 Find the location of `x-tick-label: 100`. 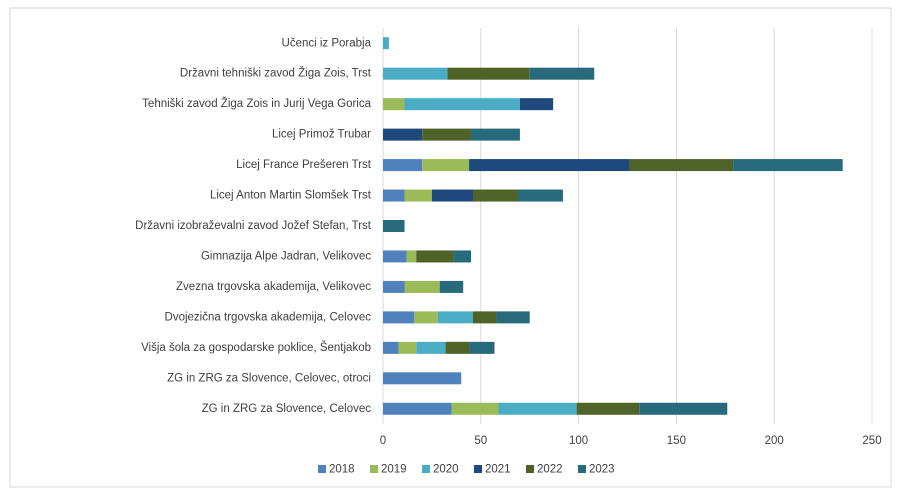

x-tick-label: 100 is located at coordinates (578, 441).